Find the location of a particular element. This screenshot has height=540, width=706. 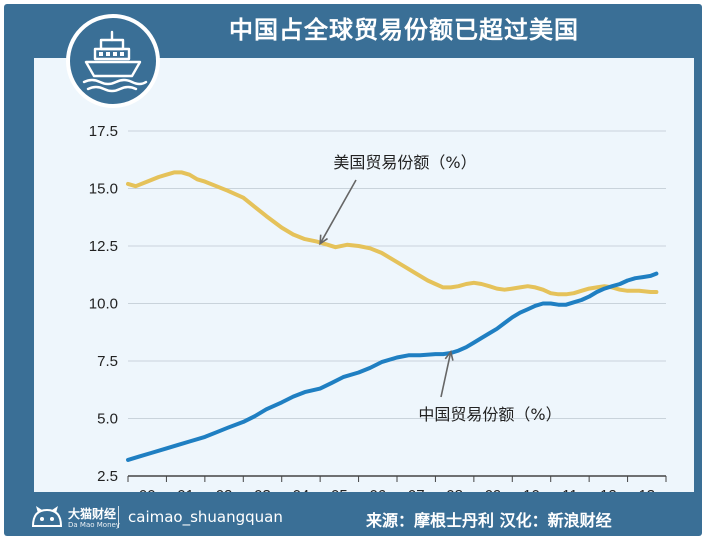

logo-badge is located at coordinates (113, 61).